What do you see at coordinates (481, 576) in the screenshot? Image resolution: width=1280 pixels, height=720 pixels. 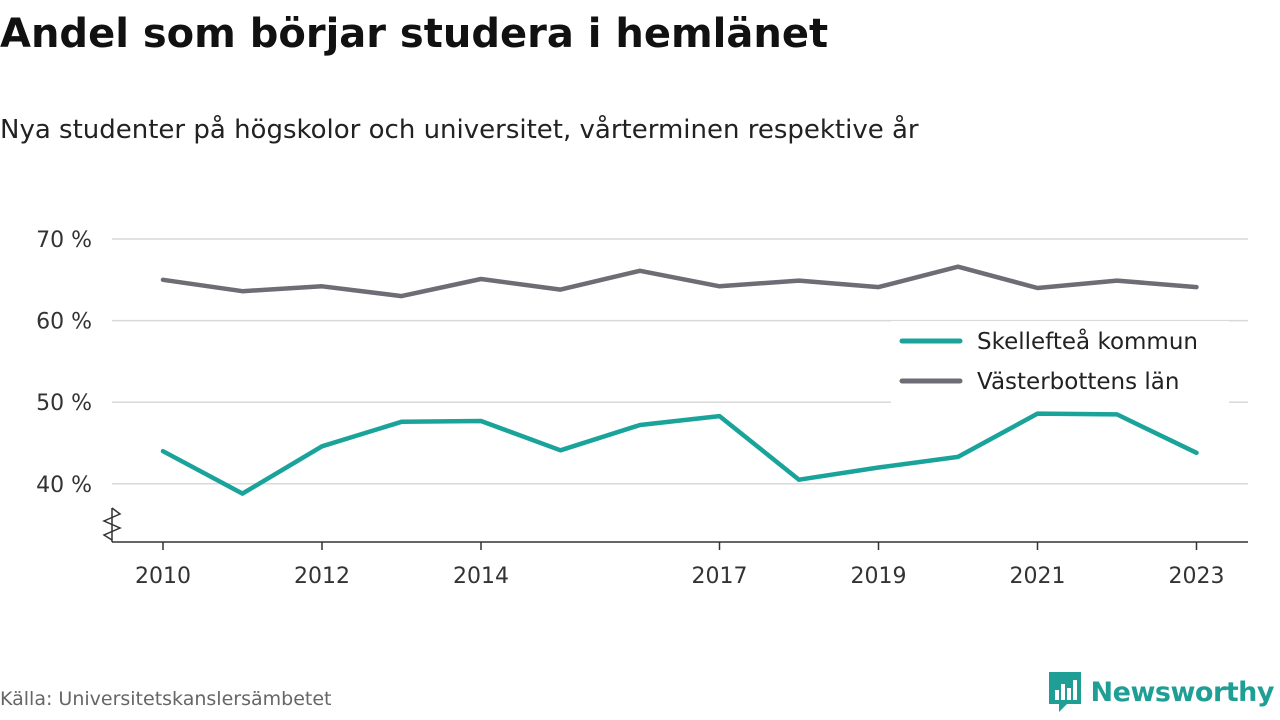 I see `x-tick-label: 2014` at bounding box center [481, 576].